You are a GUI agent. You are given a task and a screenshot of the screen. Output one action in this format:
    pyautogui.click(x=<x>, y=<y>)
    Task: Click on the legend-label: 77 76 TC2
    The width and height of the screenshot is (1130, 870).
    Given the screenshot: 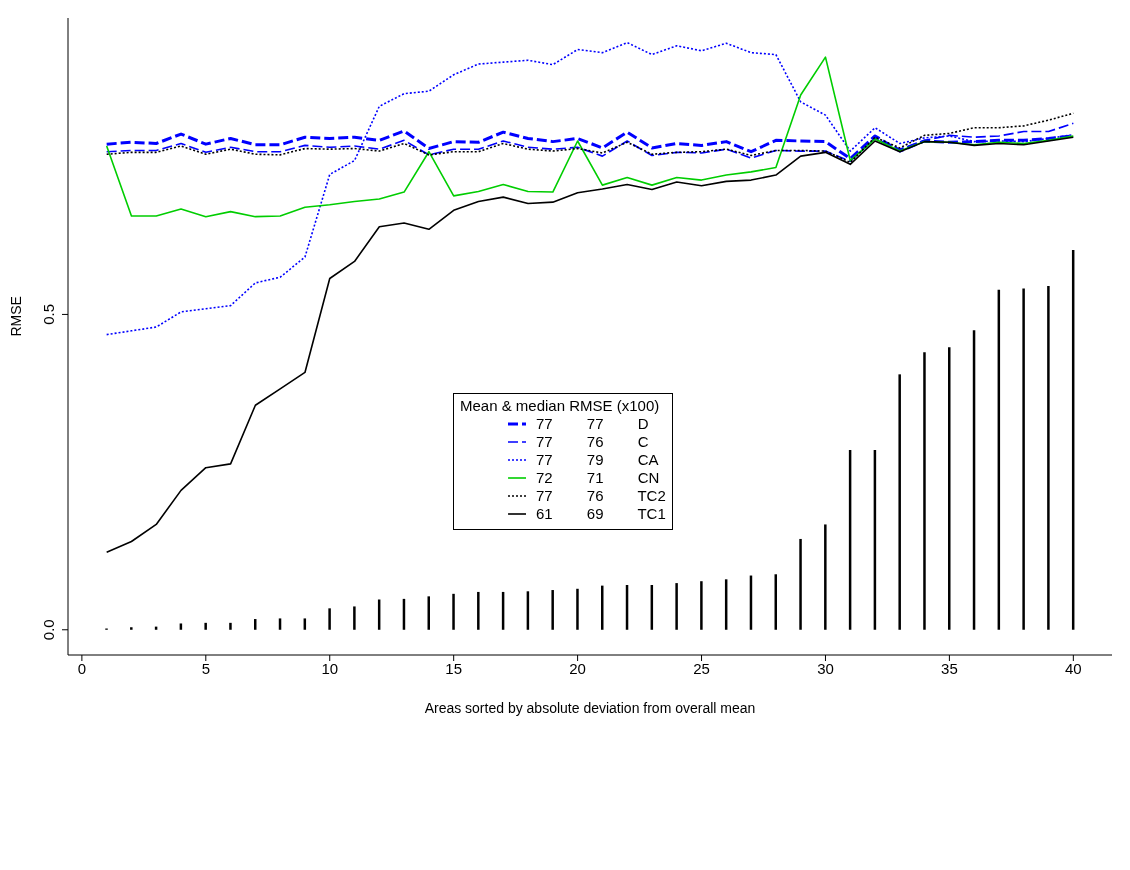 What is the action you would take?
    pyautogui.click(x=600, y=496)
    